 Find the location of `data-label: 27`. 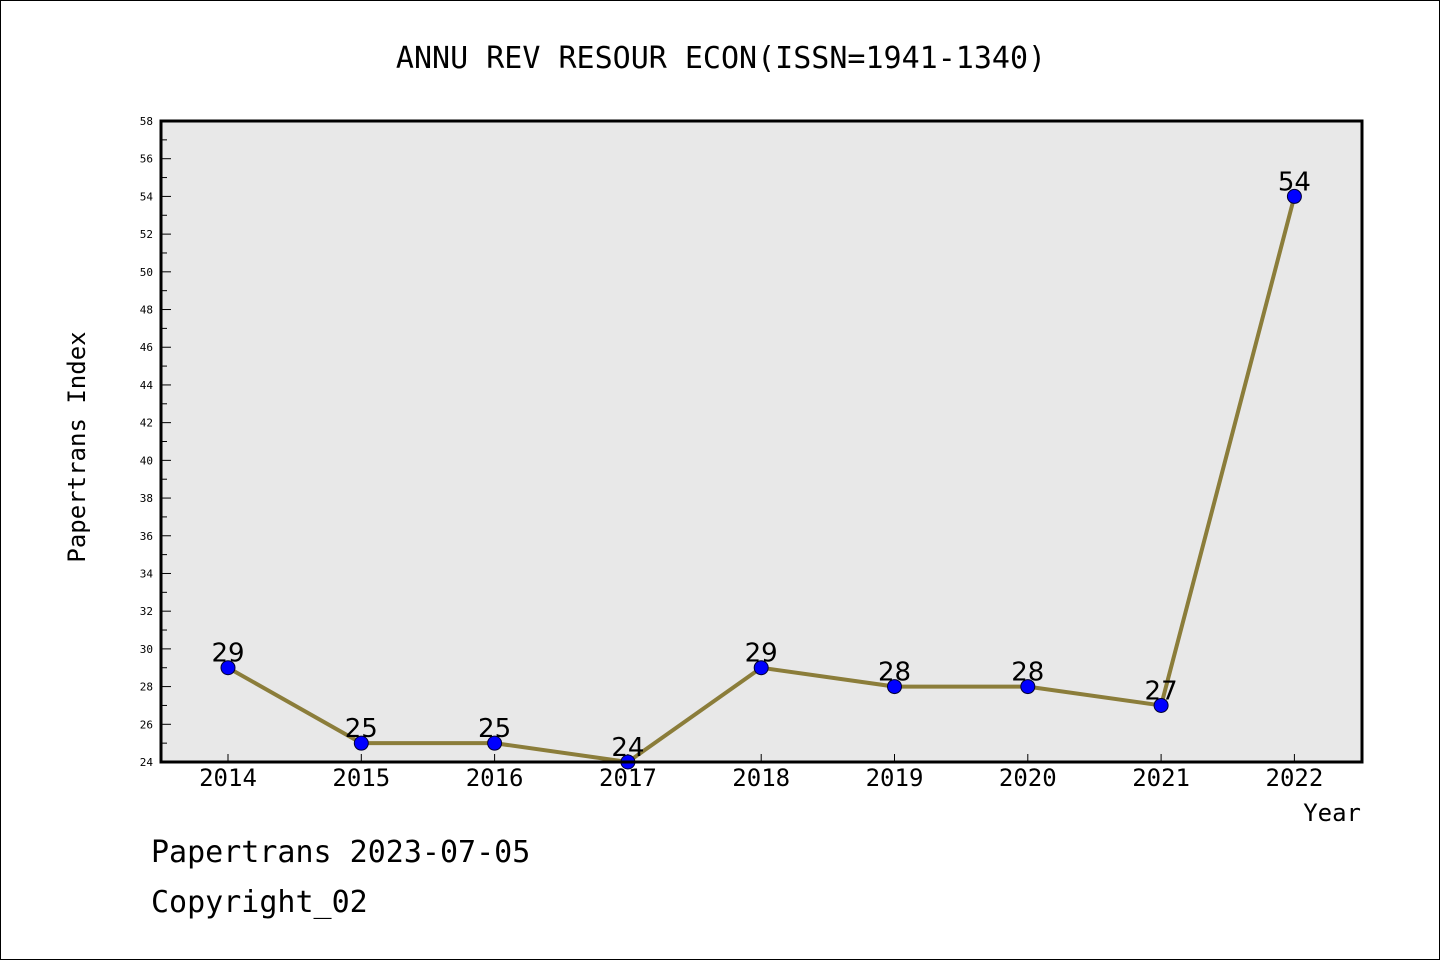

data-label: 27 is located at coordinates (1161, 691).